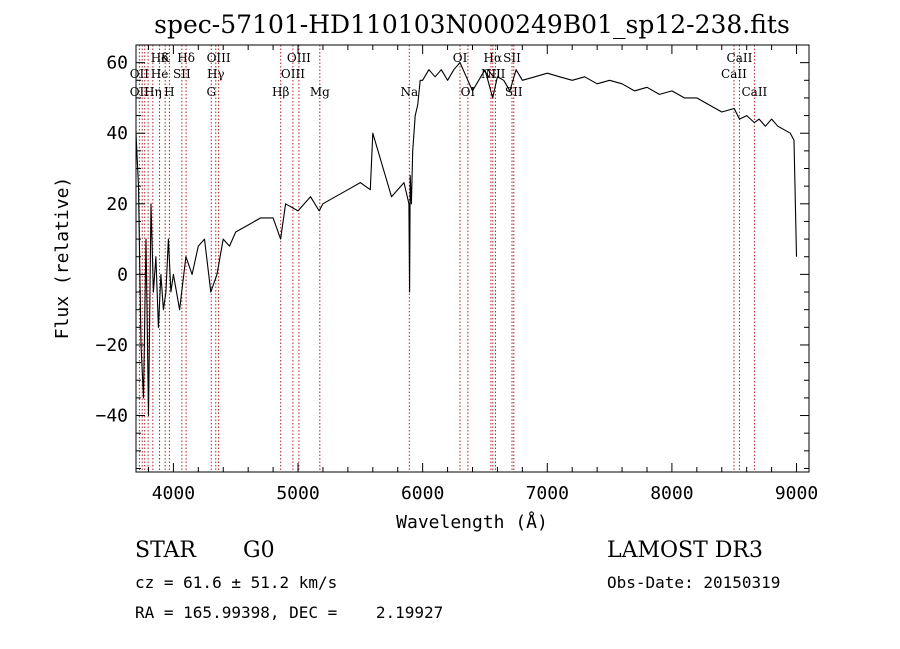  Describe the element at coordinates (289, 612) in the screenshot. I see `coordinates: RA = 165.99398, DEC = 2.19927` at that location.